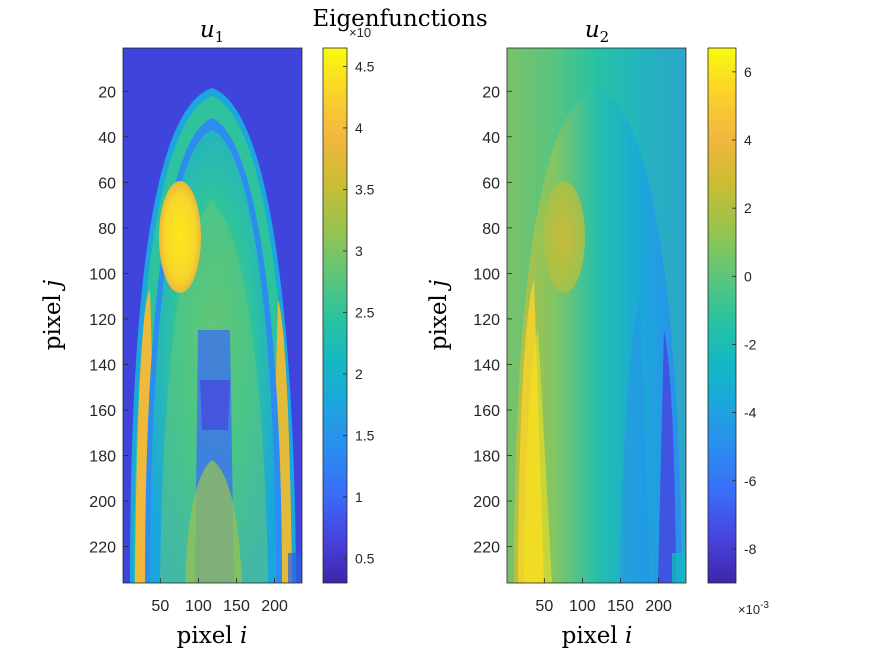 This screenshot has width=875, height=656. I want to click on x-ticks-u1: 50 100 150 200, so click(219, 596).